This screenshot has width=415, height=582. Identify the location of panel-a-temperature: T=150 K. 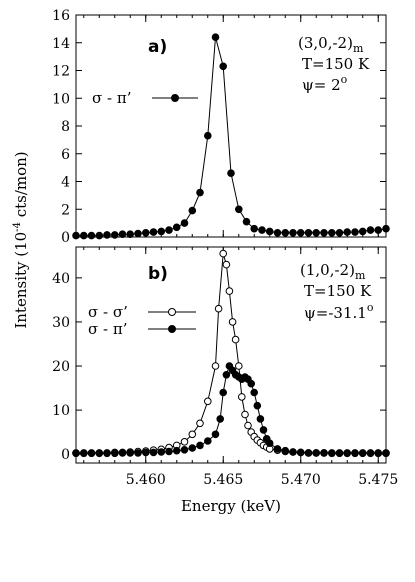
(336, 64).